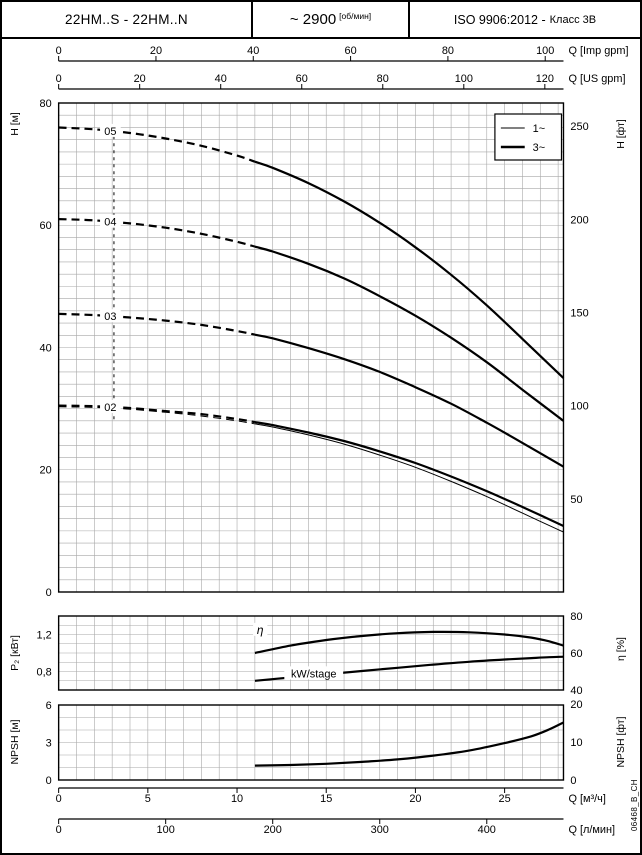  Describe the element at coordinates (596, 79) in the screenshot. I see `svg-text: Q [US gpm]` at that location.